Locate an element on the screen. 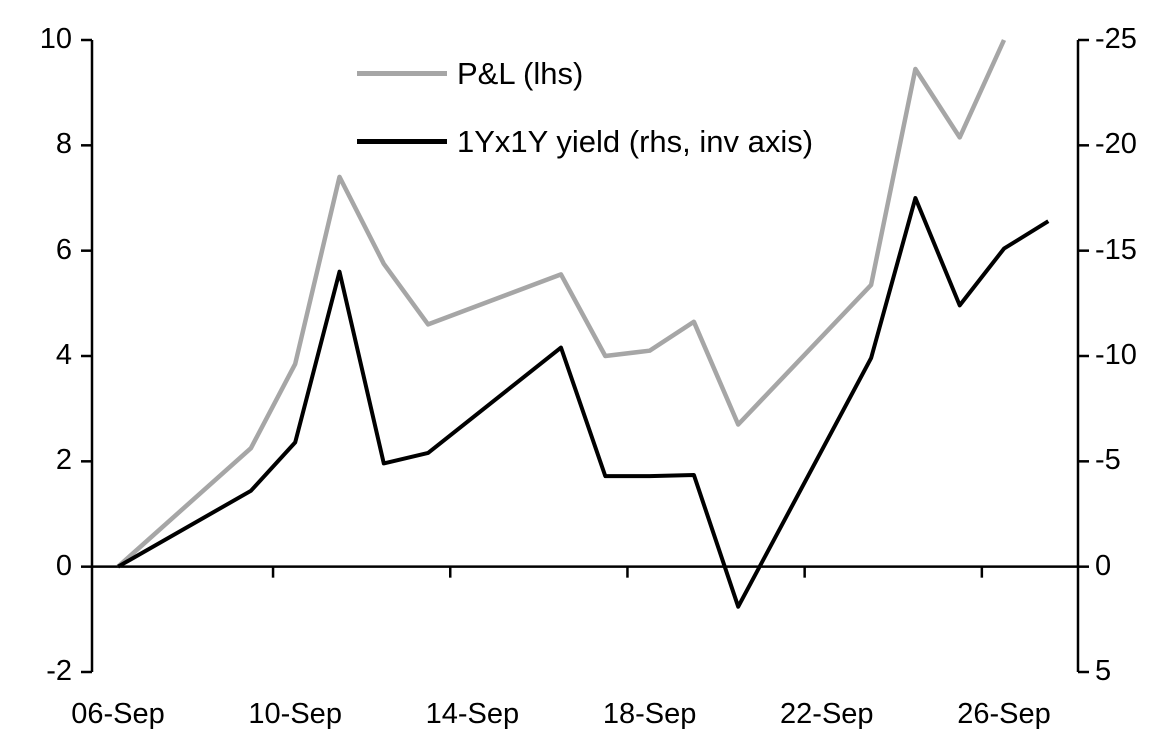 Image resolution: width=1152 pixels, height=745 pixels. legend: P&L (lhs) 1Yx1Y yield (rhs, inv axis) is located at coordinates (585, 123).